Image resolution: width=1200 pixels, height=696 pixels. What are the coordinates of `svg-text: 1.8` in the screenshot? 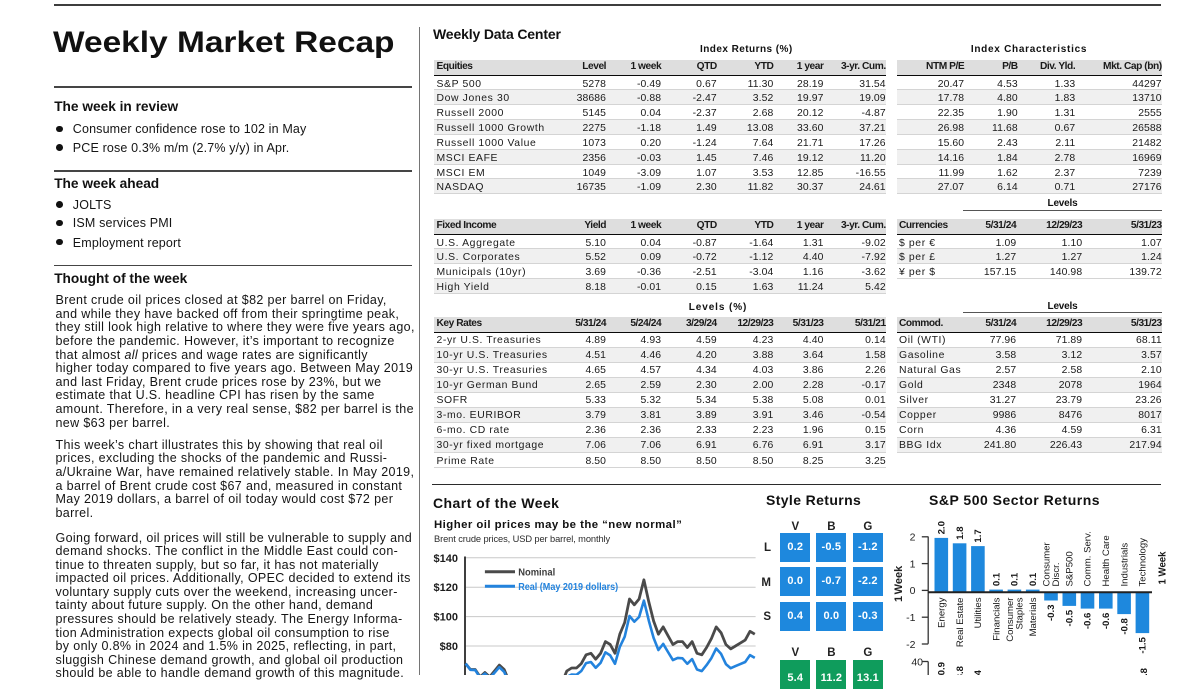 It's located at (960, 533).